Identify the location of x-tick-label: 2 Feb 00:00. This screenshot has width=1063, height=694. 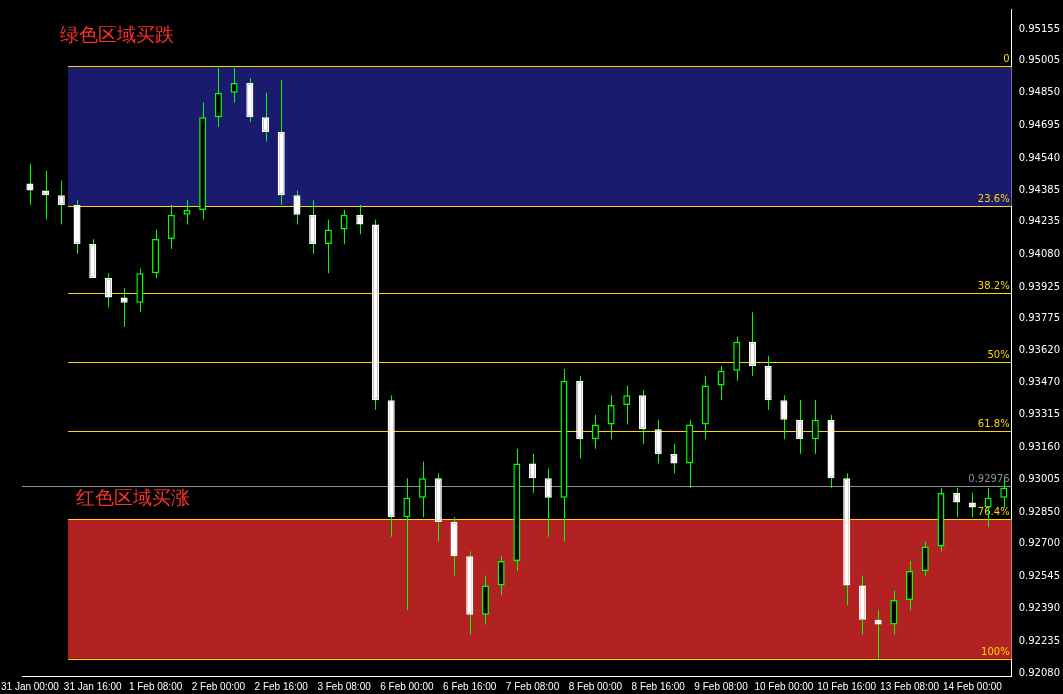
(218, 686).